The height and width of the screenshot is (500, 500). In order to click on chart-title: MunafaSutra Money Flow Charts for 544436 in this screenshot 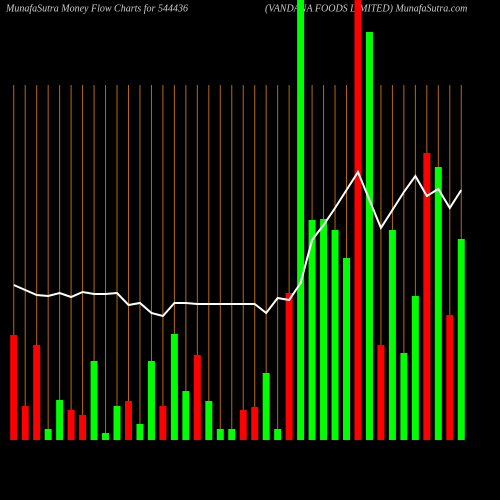, I will do `click(96, 8)`.